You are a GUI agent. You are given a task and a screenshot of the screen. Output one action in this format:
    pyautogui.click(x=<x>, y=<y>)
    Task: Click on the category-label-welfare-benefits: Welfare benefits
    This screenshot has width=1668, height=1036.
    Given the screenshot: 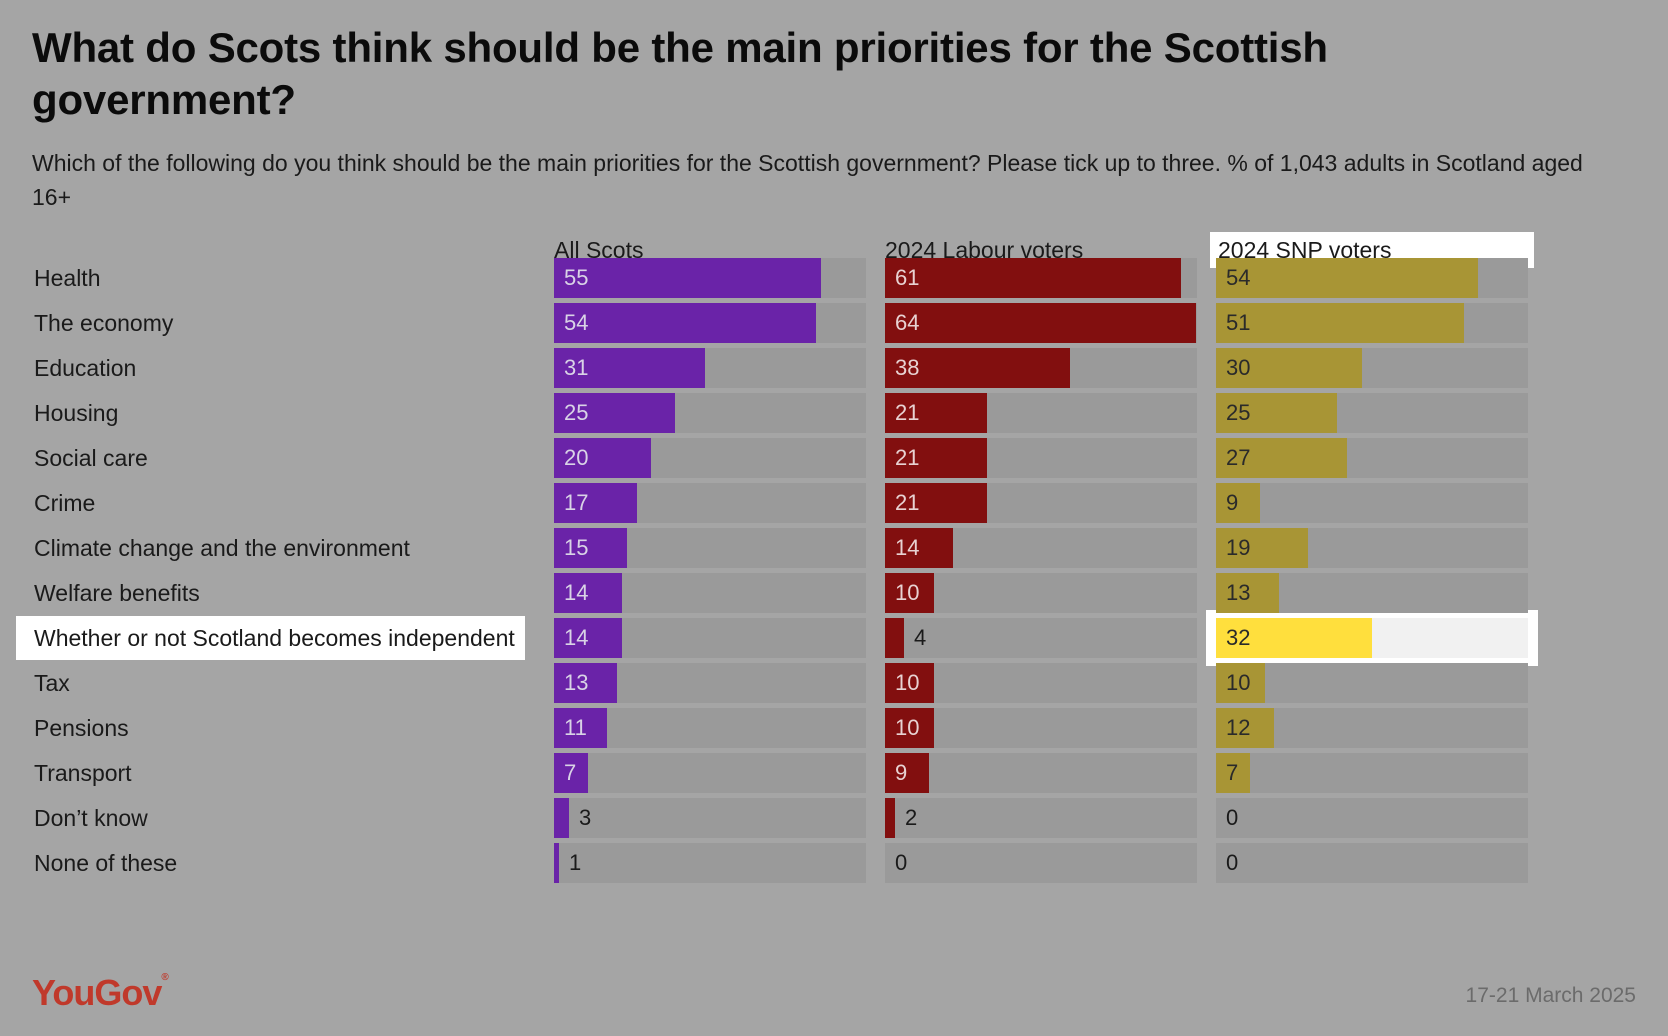 What is the action you would take?
    pyautogui.click(x=117, y=593)
    